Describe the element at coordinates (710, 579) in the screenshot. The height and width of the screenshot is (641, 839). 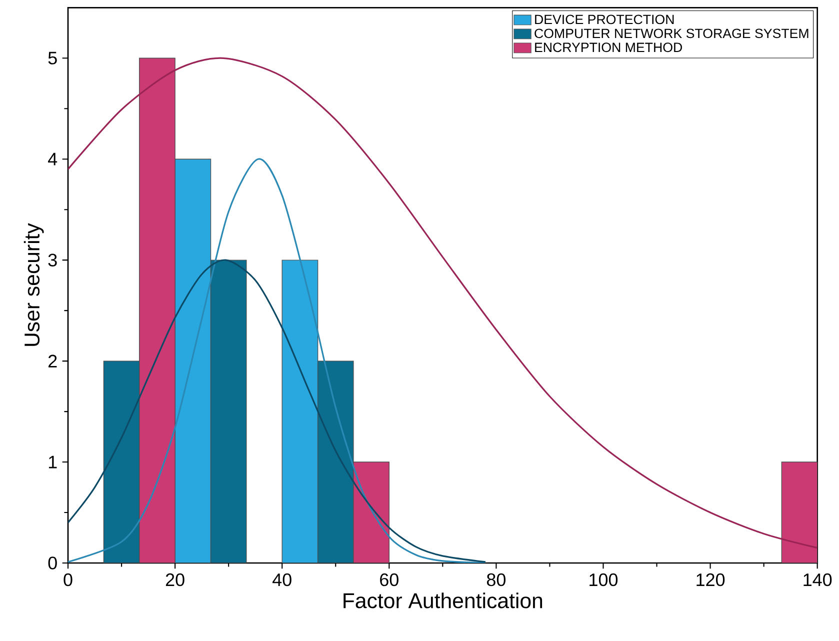
I see `x-tick-label: 120` at that location.